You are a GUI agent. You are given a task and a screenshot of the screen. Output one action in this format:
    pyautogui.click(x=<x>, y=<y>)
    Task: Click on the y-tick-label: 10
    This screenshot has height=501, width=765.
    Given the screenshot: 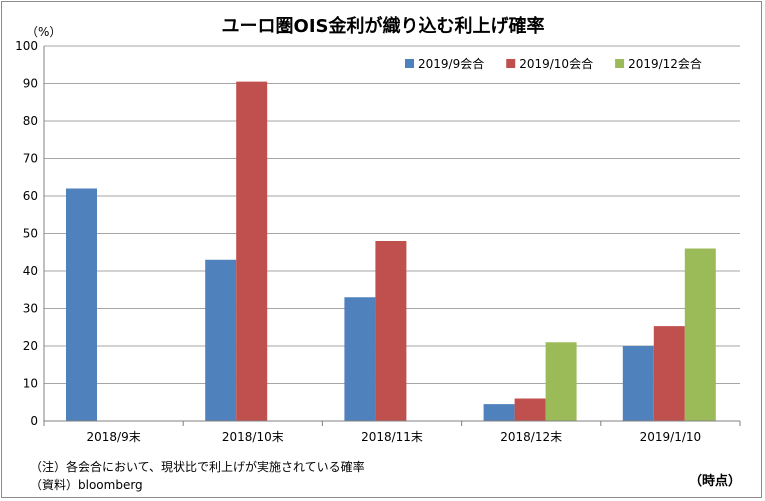 What is the action you would take?
    pyautogui.click(x=30, y=384)
    